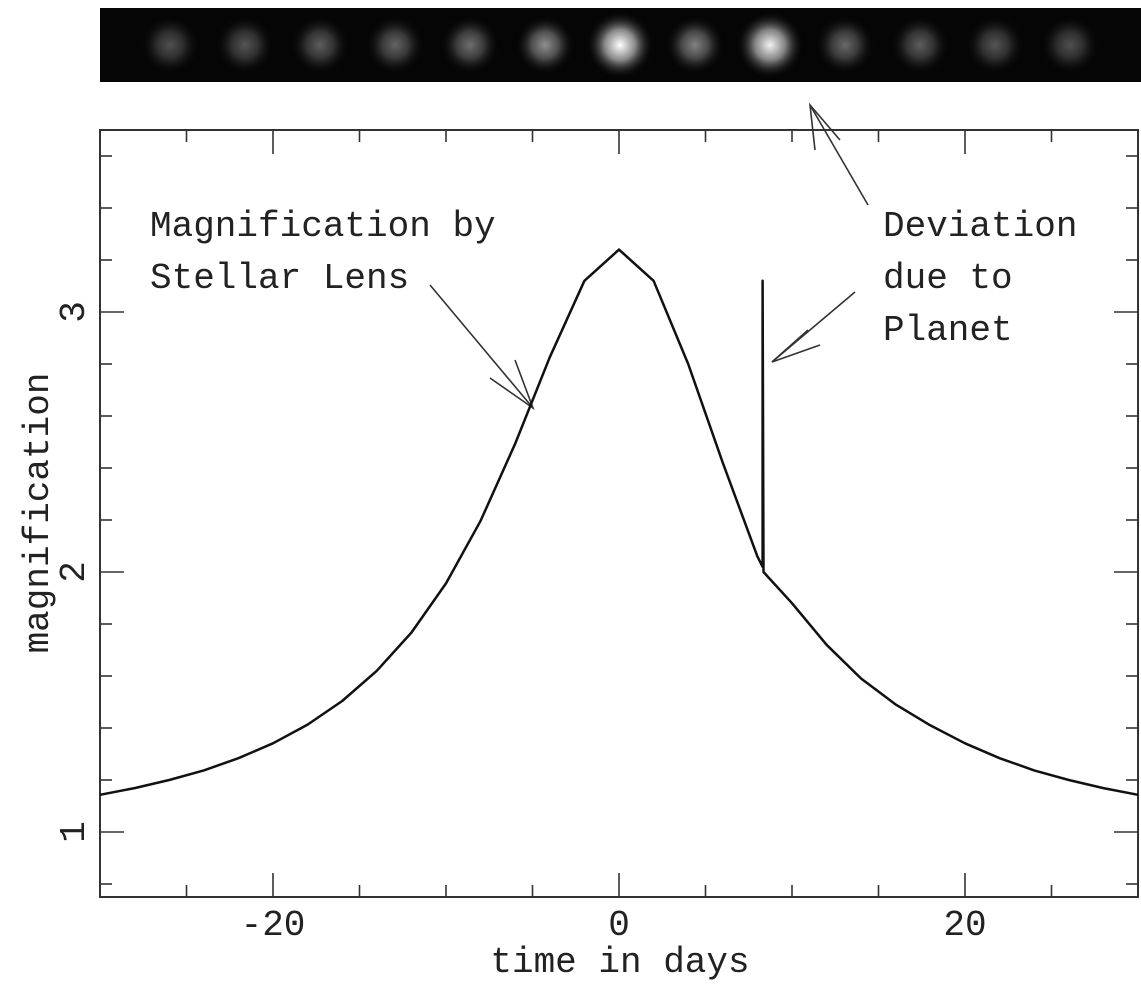 The image size is (1141, 987). I want to click on annotation-text: Planet, so click(948, 330).